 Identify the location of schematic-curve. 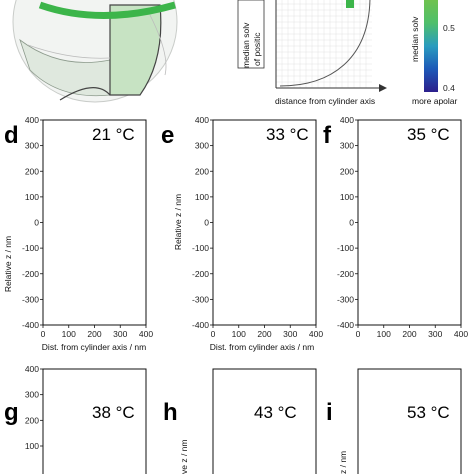
(325, 43).